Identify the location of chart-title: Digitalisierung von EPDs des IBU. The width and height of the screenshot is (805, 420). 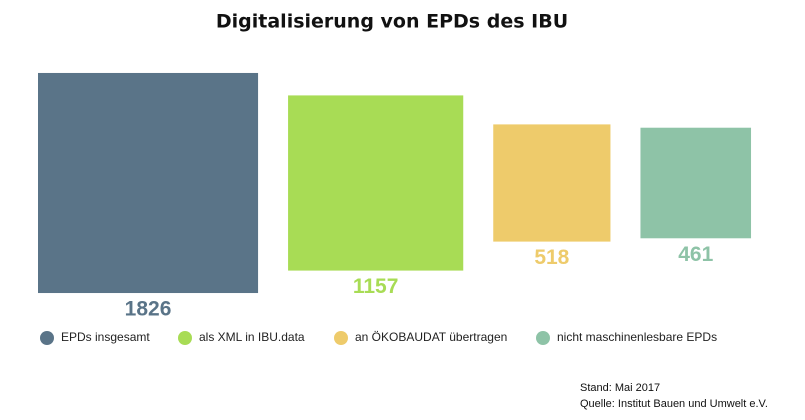
(392, 22).